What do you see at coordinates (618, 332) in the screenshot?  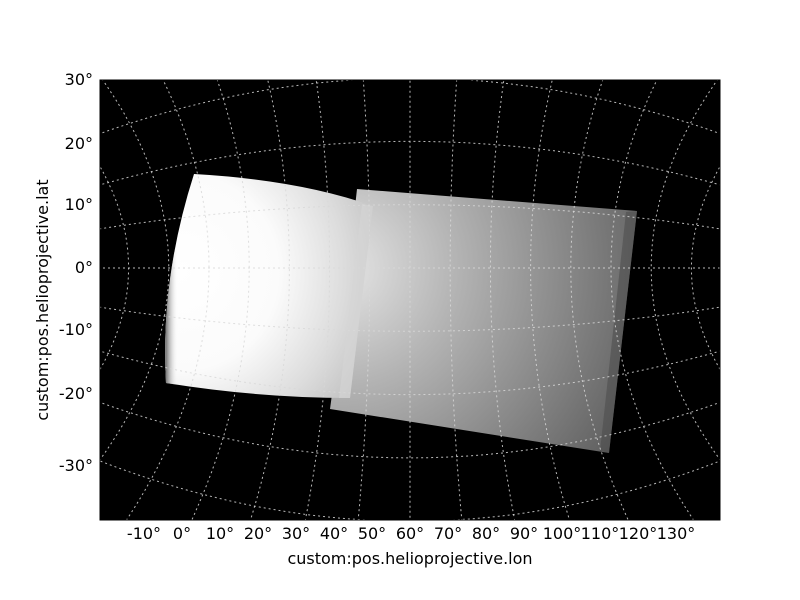 I see `outer-frame-edge-shade` at bounding box center [618, 332].